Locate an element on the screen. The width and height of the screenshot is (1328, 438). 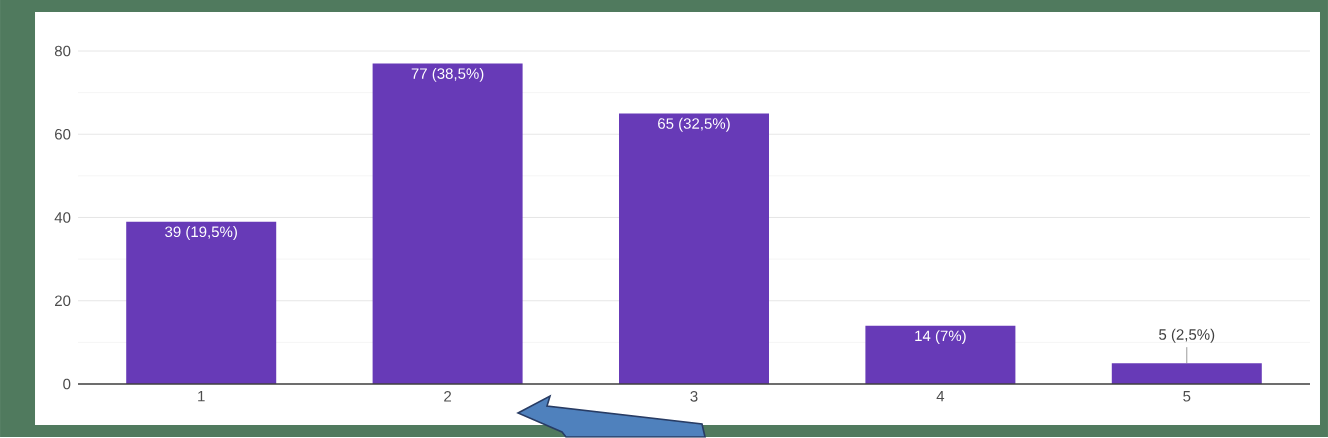
data-label: 14 (7%) is located at coordinates (940, 337).